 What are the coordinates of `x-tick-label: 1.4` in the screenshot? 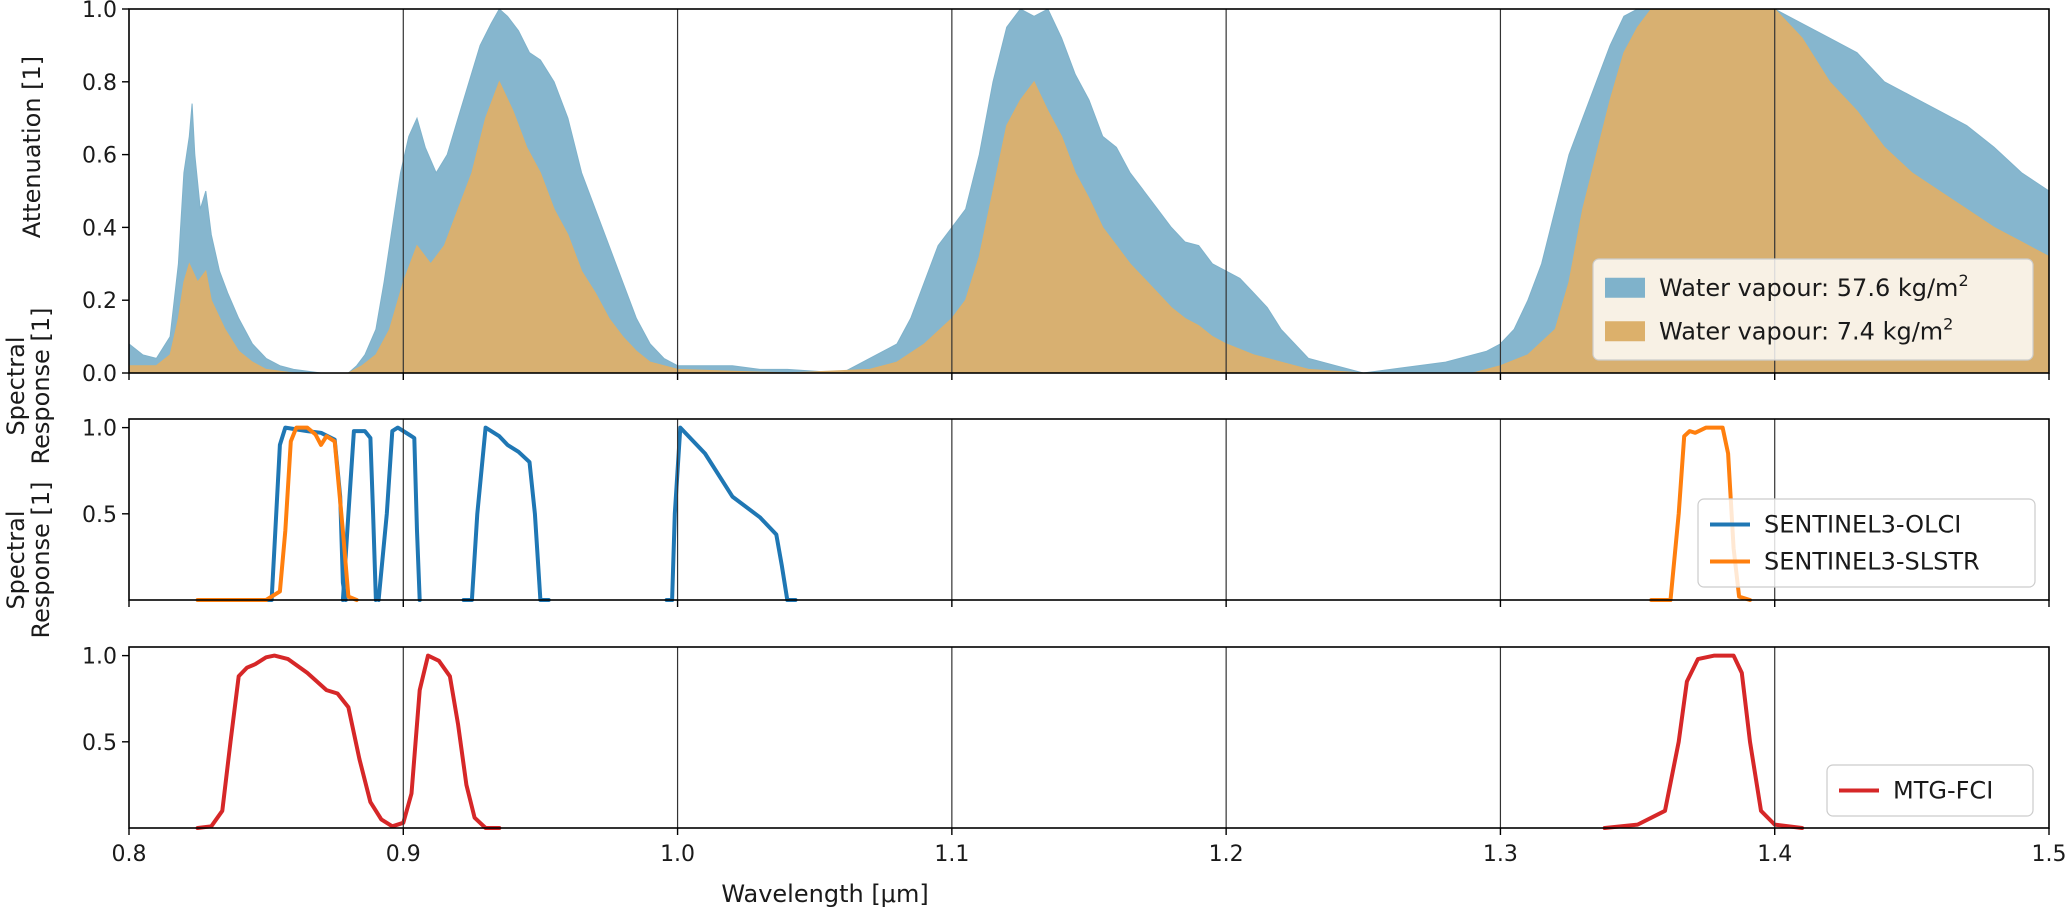 It's located at (1774, 854).